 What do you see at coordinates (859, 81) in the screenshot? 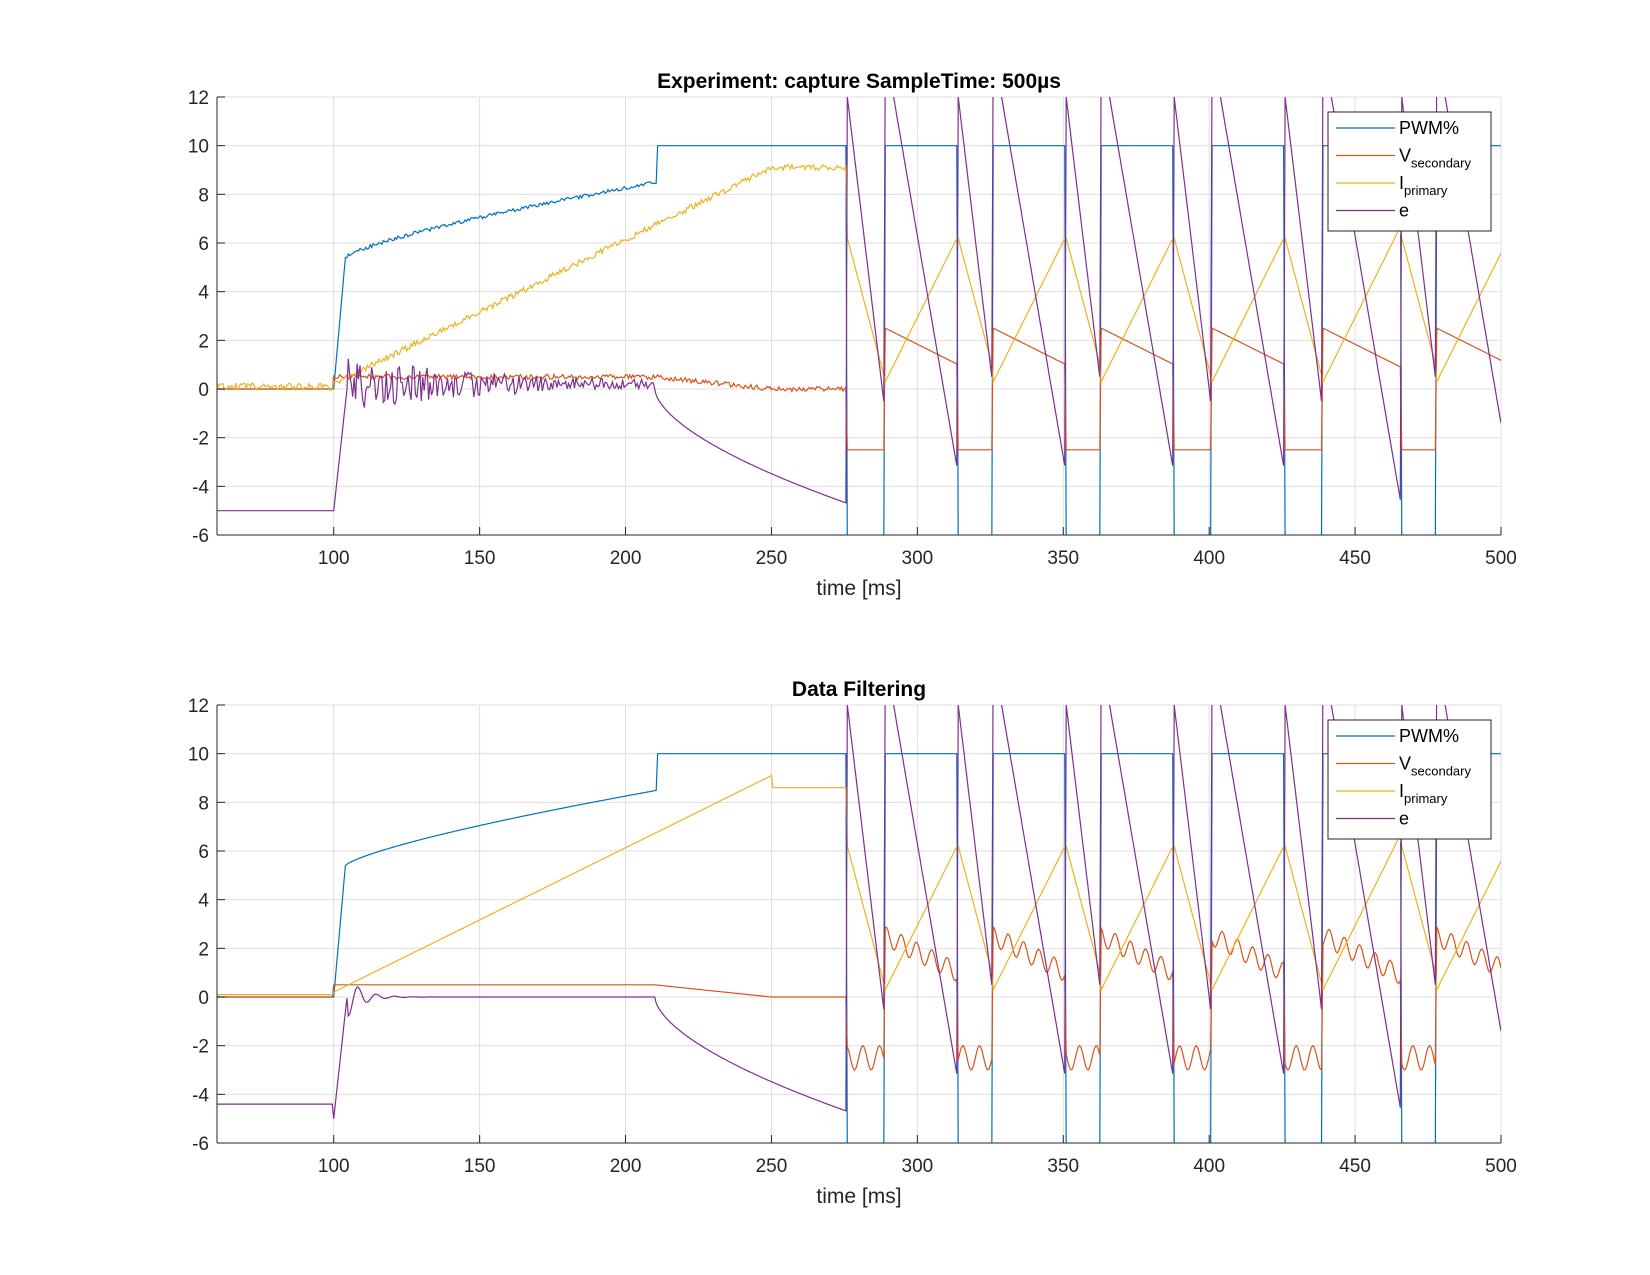
I see `chart-title: Experiment: capture SampleTime: 500µs` at bounding box center [859, 81].